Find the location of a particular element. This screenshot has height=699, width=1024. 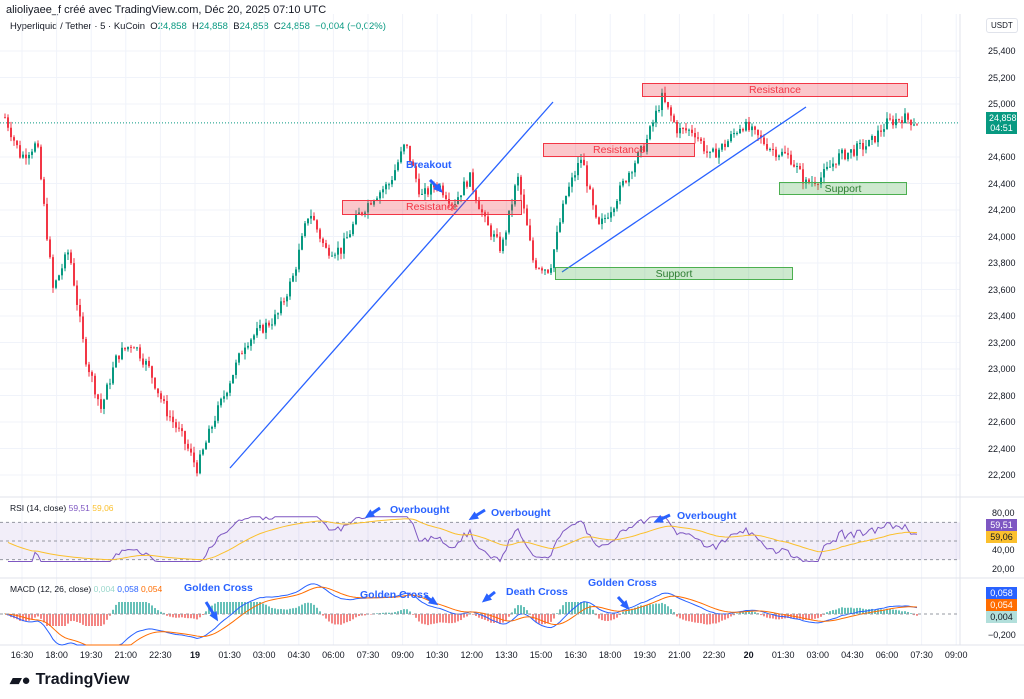

resistance-zone: Resistance is located at coordinates (432, 207).